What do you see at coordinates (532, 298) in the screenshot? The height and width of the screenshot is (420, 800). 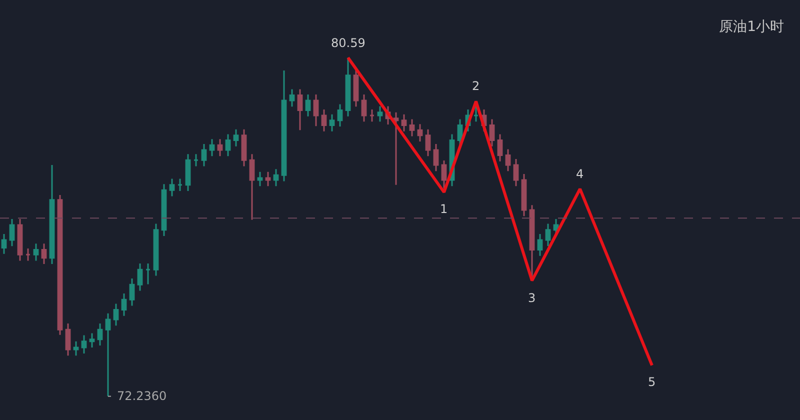 I see `annotation: 3` at bounding box center [532, 298].